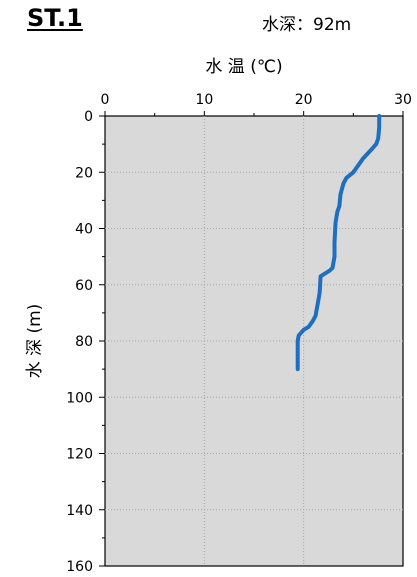  I want to click on x-tick-label: 10, so click(204, 100).